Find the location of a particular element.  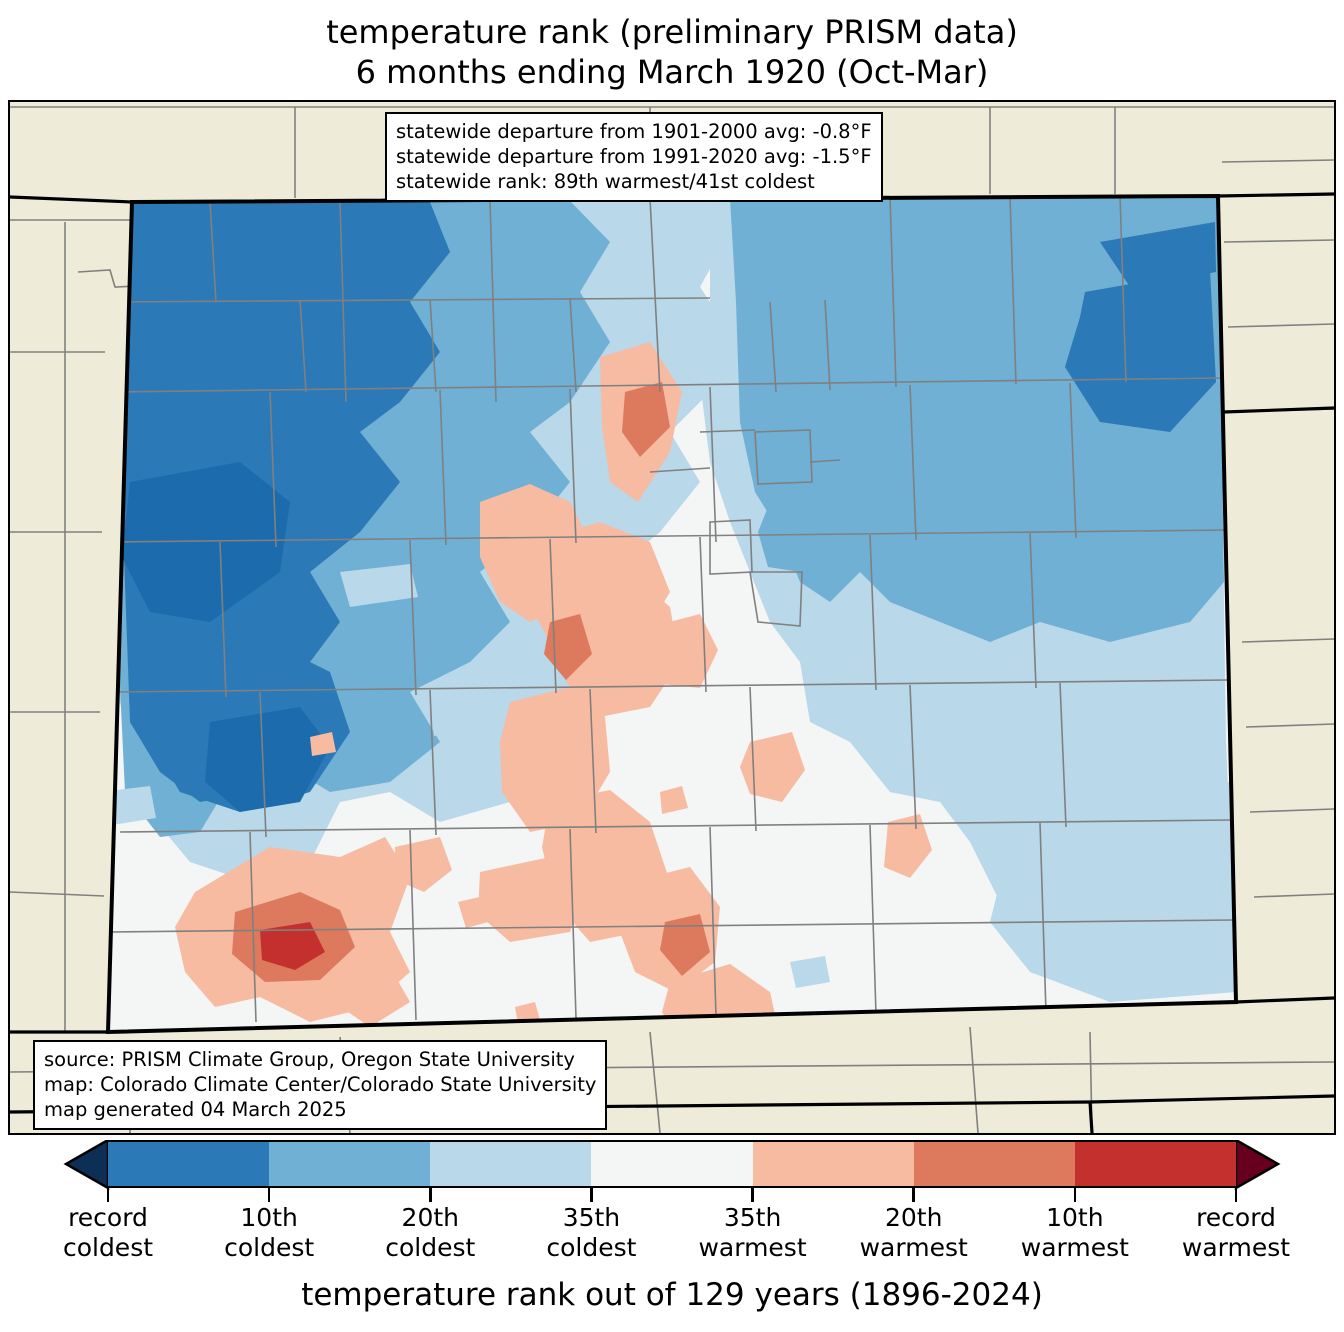

cold-patch-plains-strip is located at coordinates (876, 429).